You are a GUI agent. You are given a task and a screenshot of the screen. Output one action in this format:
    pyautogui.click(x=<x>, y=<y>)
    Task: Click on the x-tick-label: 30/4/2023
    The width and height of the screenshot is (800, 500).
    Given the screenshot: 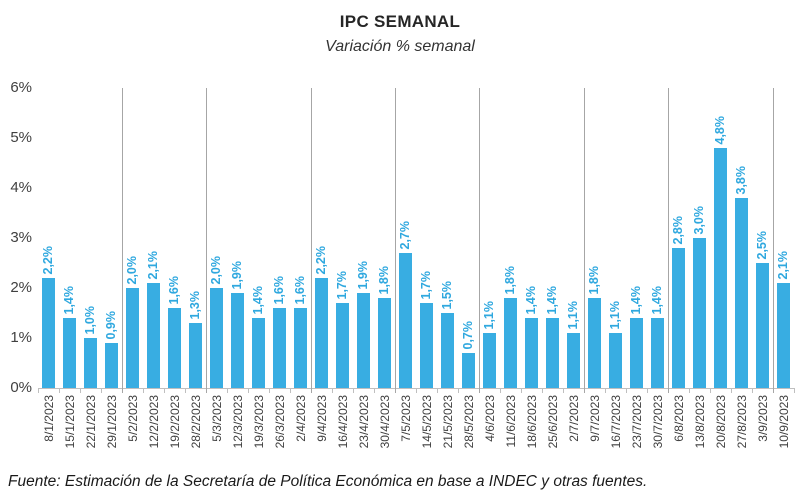 What is the action you would take?
    pyautogui.click(x=384, y=422)
    